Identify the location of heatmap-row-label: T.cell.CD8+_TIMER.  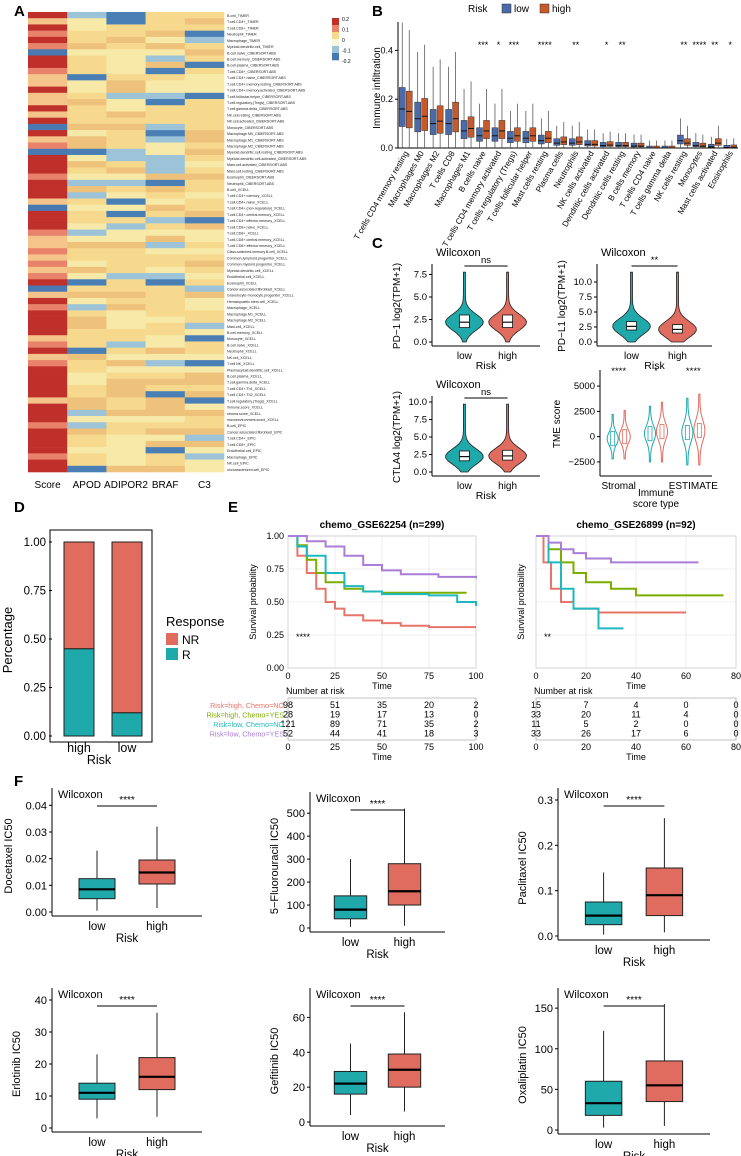
(243, 28).